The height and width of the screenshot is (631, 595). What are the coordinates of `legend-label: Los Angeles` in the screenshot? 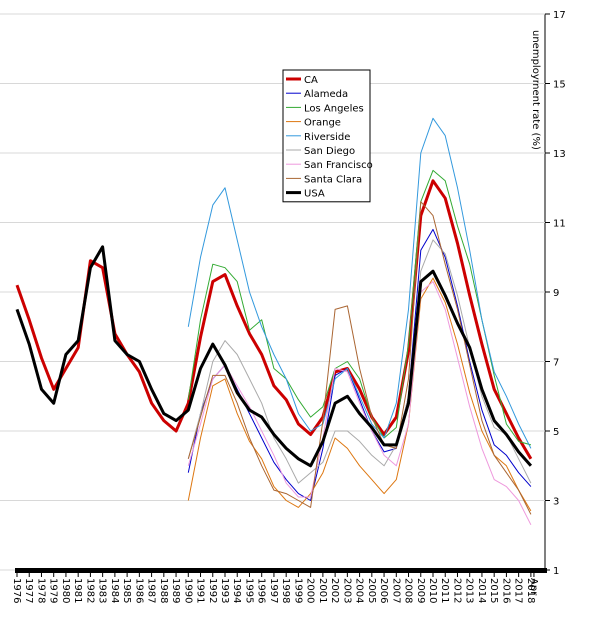 It's located at (334, 108).